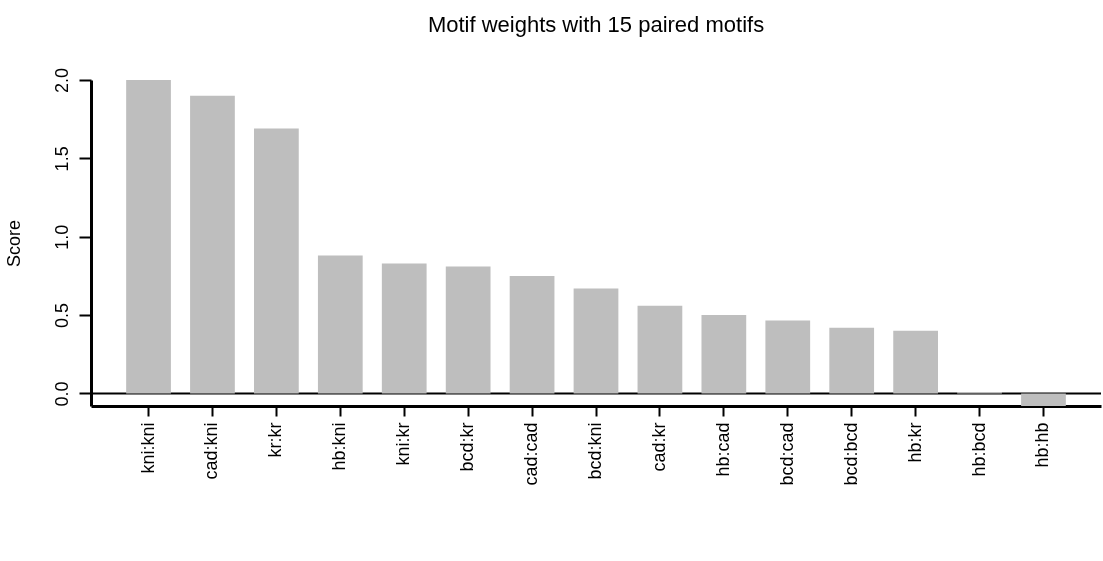 The height and width of the screenshot is (561, 1103). What do you see at coordinates (211, 451) in the screenshot?
I see `x-tick-label: cad:kni` at bounding box center [211, 451].